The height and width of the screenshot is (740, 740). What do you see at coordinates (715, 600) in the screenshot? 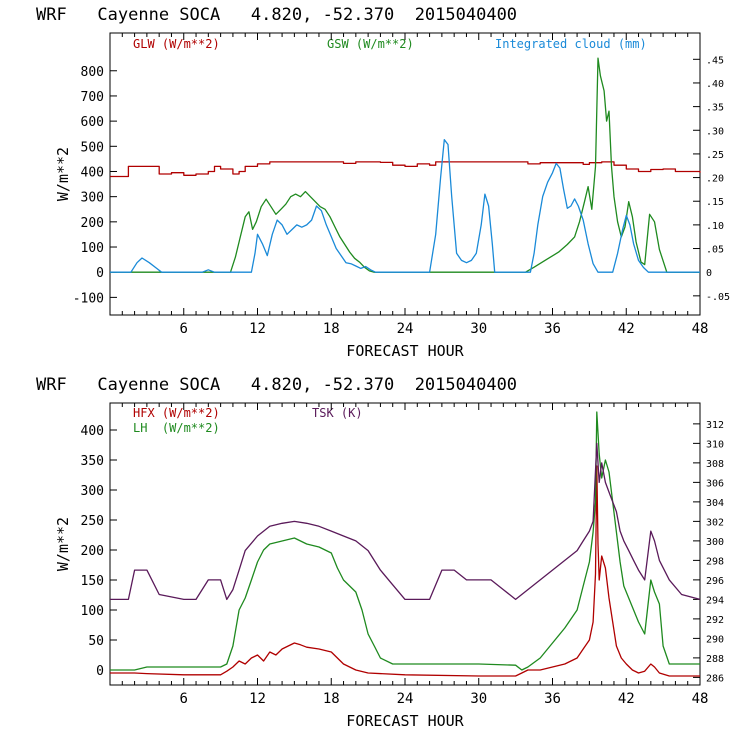
I see `bottom-y2-tick-label: 294` at bounding box center [715, 600].